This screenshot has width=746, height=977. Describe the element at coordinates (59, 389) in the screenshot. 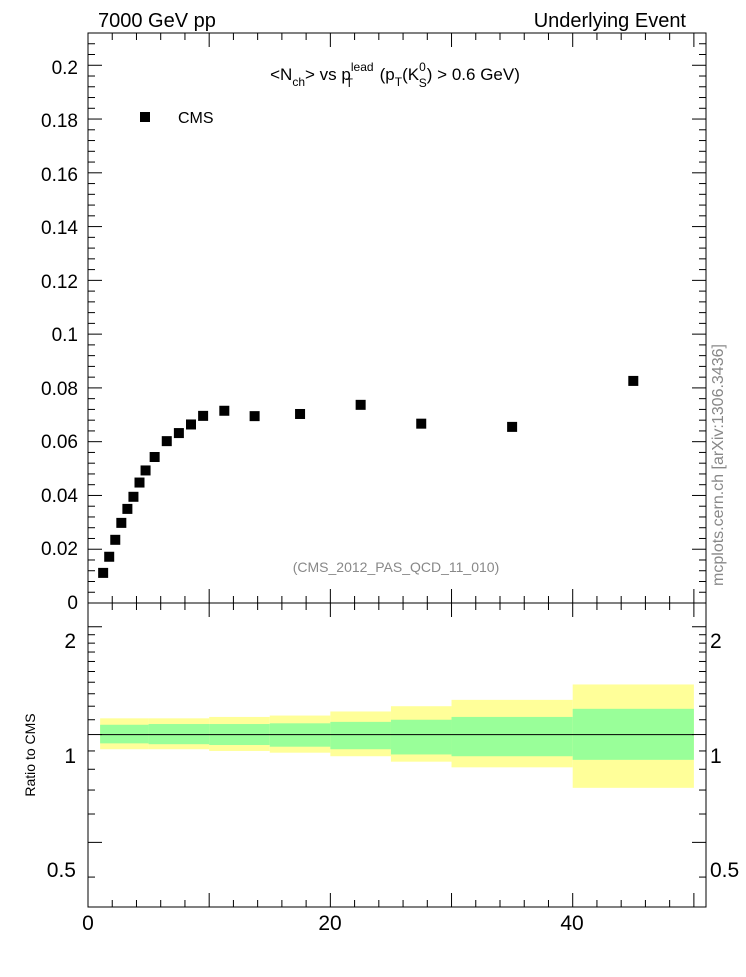

I see `main-y-tick-label: 0.08` at that location.